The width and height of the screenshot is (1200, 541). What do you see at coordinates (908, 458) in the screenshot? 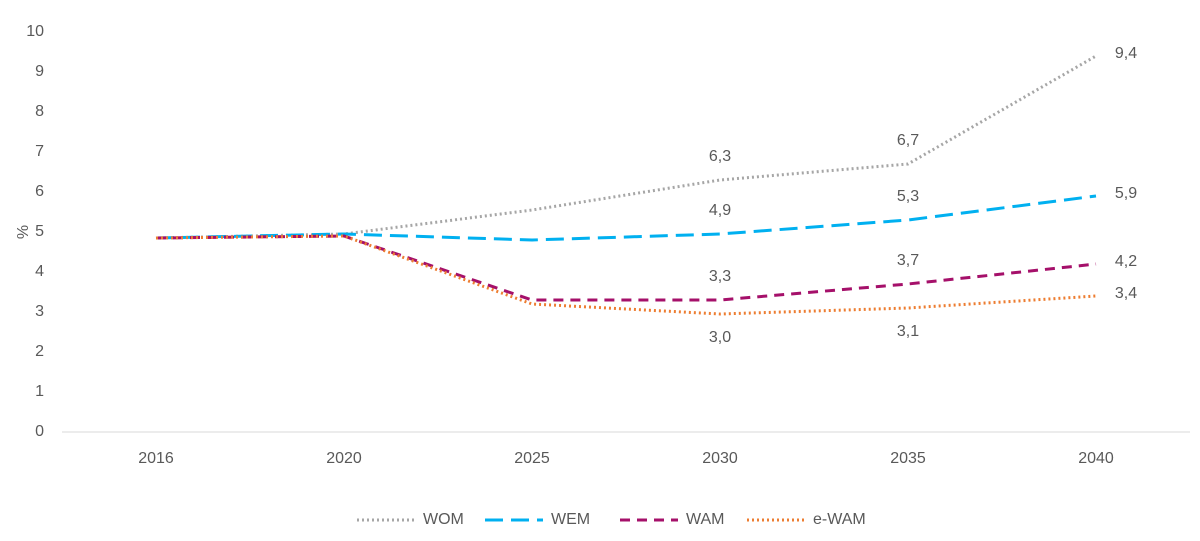
I see `x-tick-label: 2035` at bounding box center [908, 458].